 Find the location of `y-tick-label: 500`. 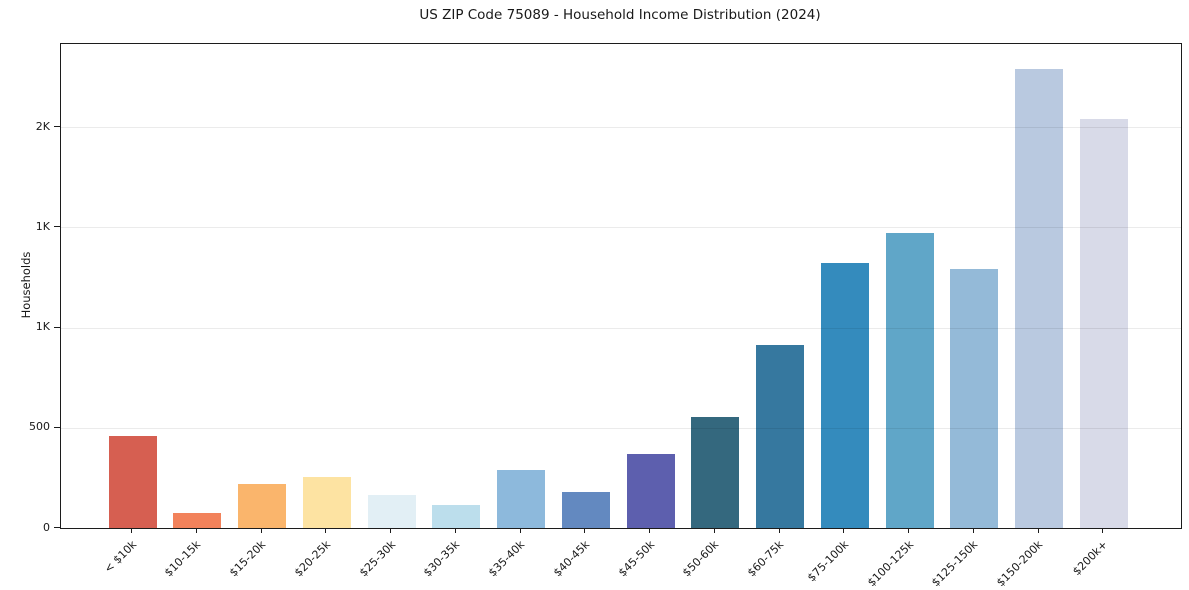

y-tick-label: 500 is located at coordinates (39, 427).